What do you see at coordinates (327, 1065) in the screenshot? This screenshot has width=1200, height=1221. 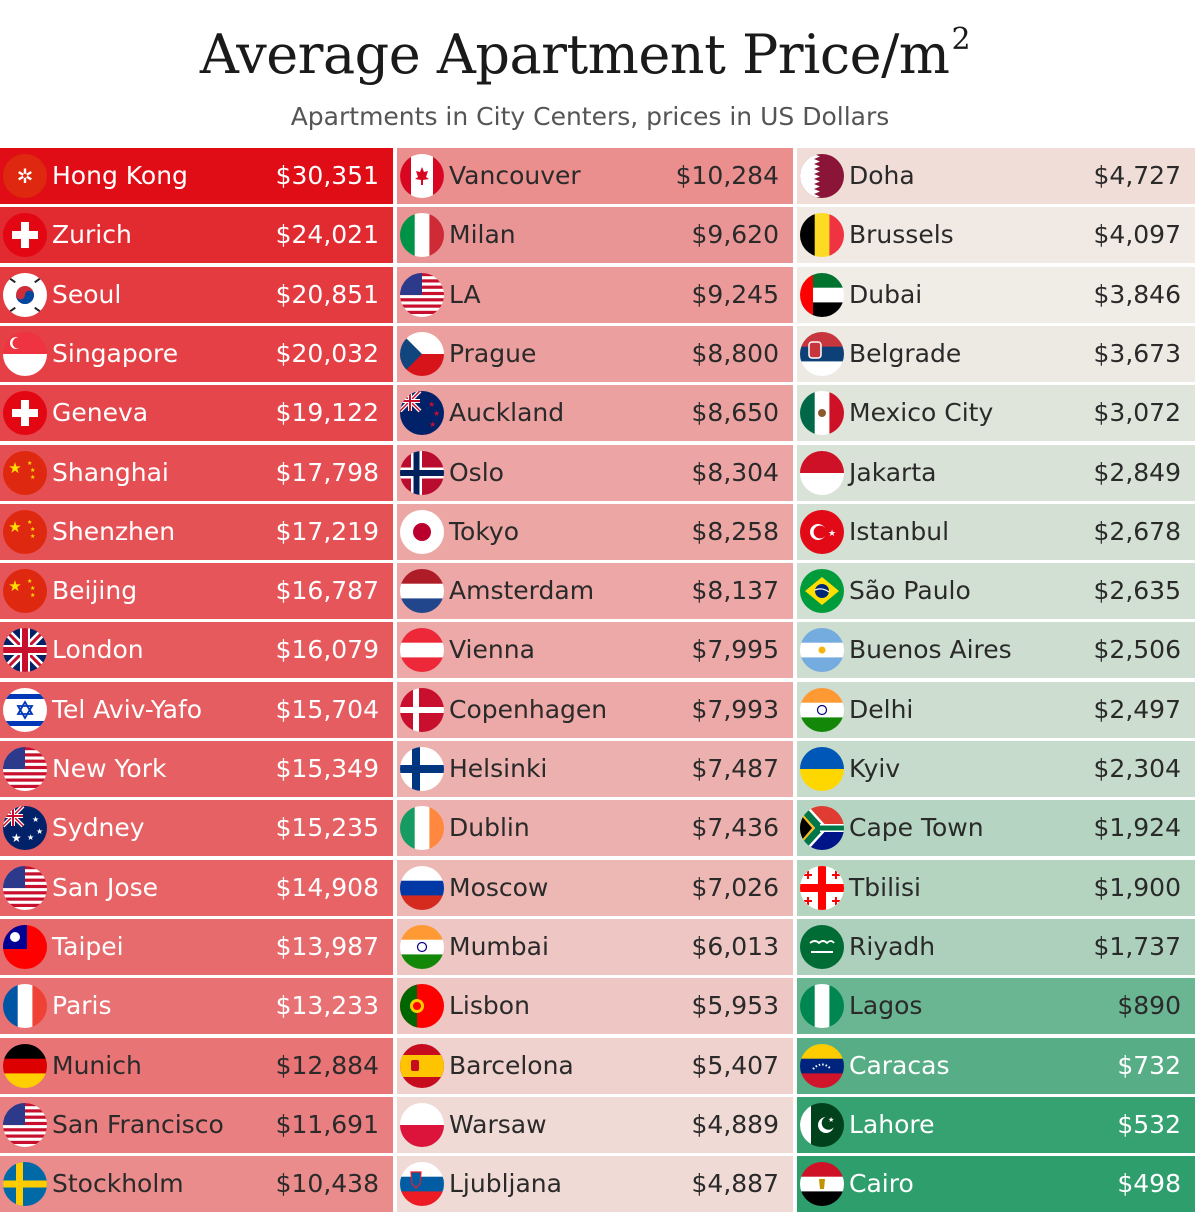 I see `city-price: $12,884` at bounding box center [327, 1065].